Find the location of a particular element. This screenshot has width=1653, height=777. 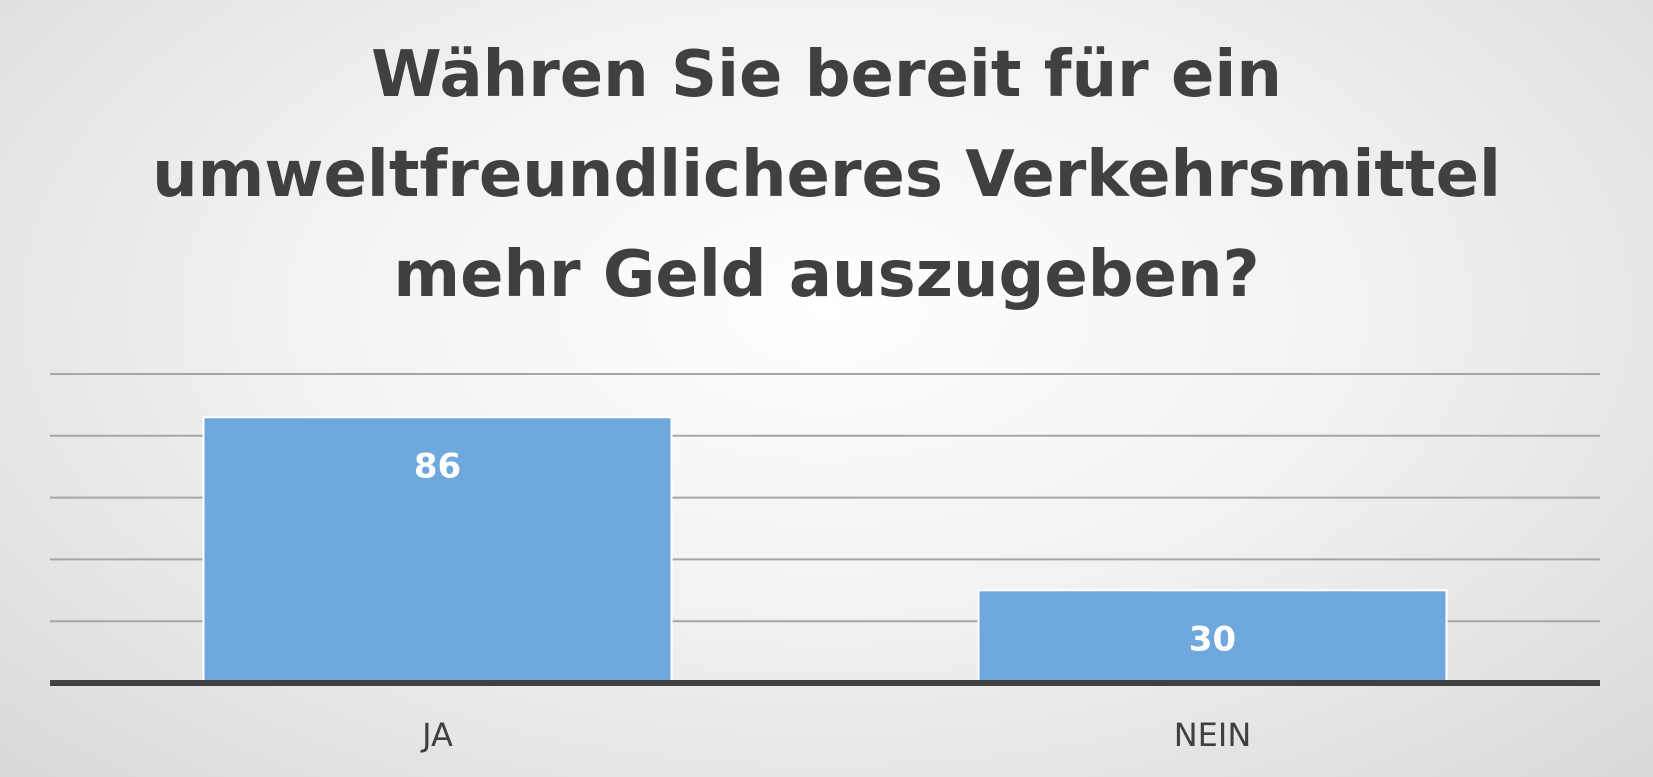

bar-nein is located at coordinates (1212, 636).